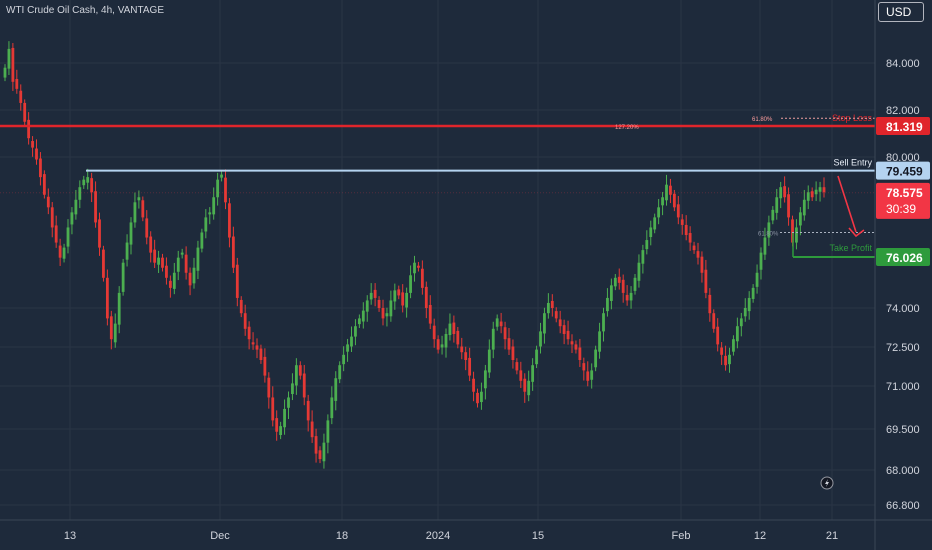 The height and width of the screenshot is (550, 932). Describe the element at coordinates (856, 232) in the screenshot. I see `sell-arrow-head` at that location.